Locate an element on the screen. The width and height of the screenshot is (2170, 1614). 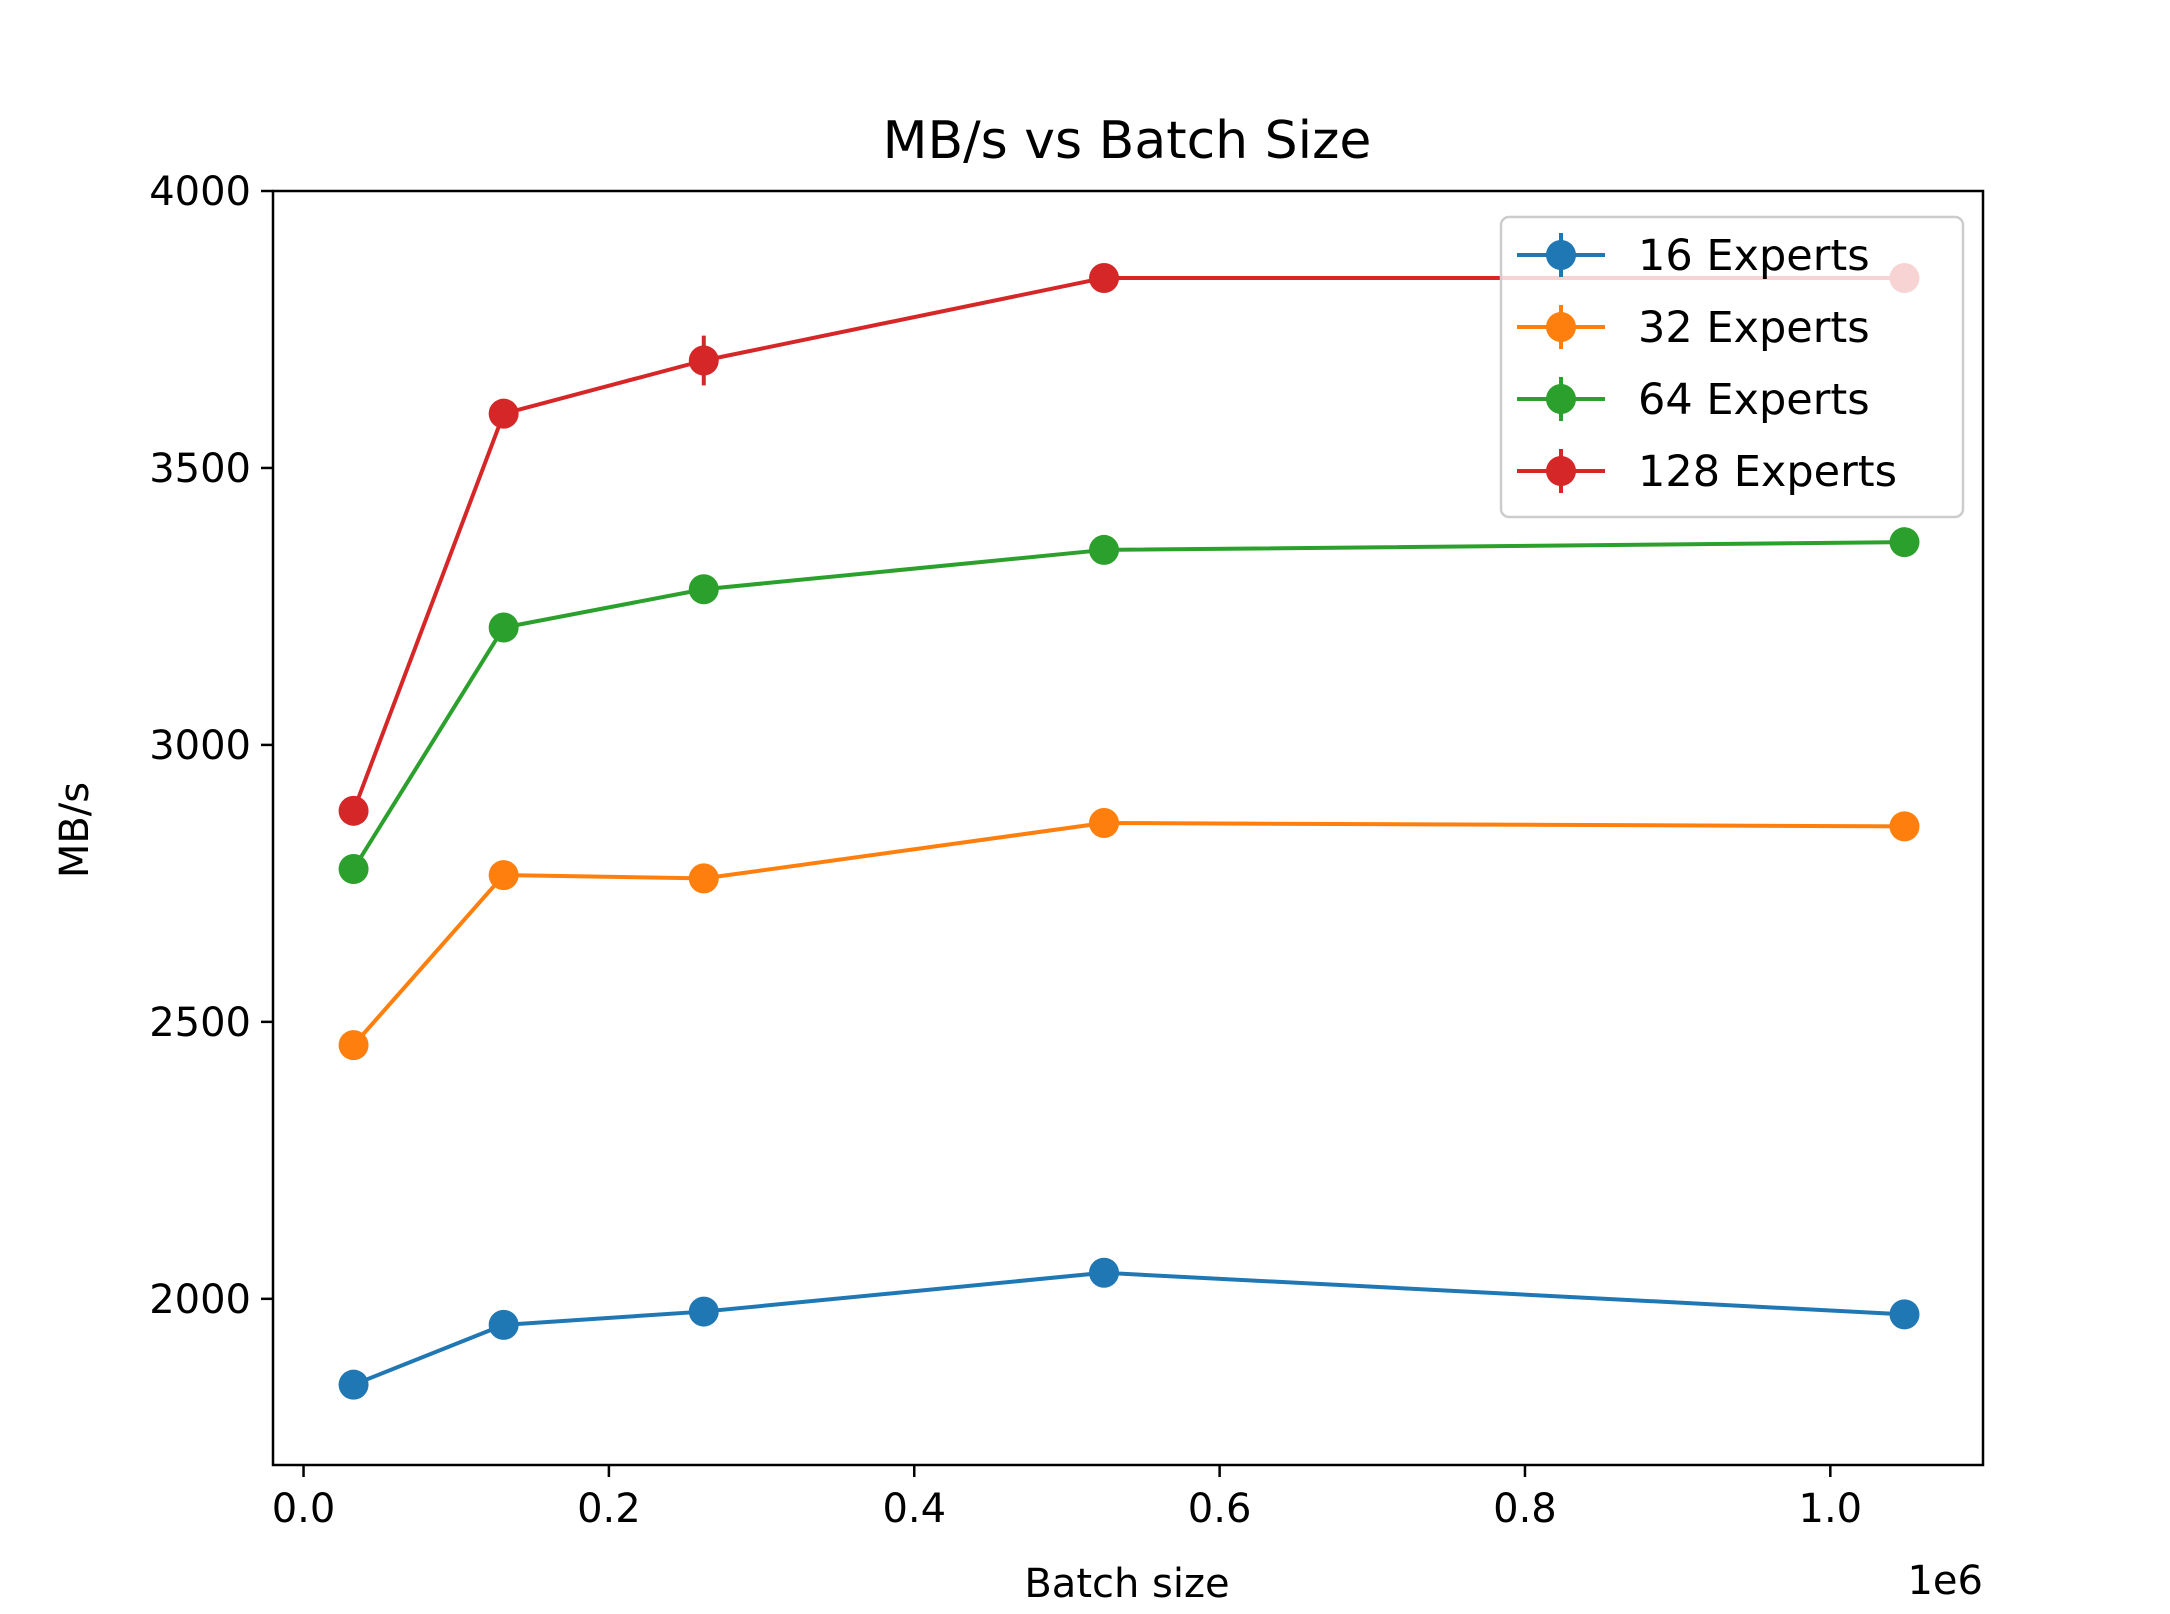
y-tick-label: 2000 is located at coordinates (200, 1300).